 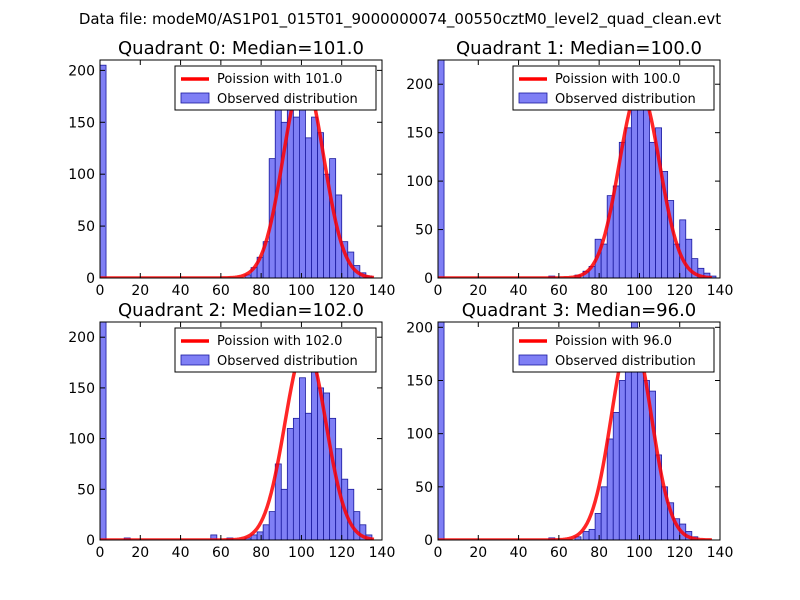 I want to click on quadrant-2-title: Quadrant 2: Median=102.0, so click(x=241, y=310).